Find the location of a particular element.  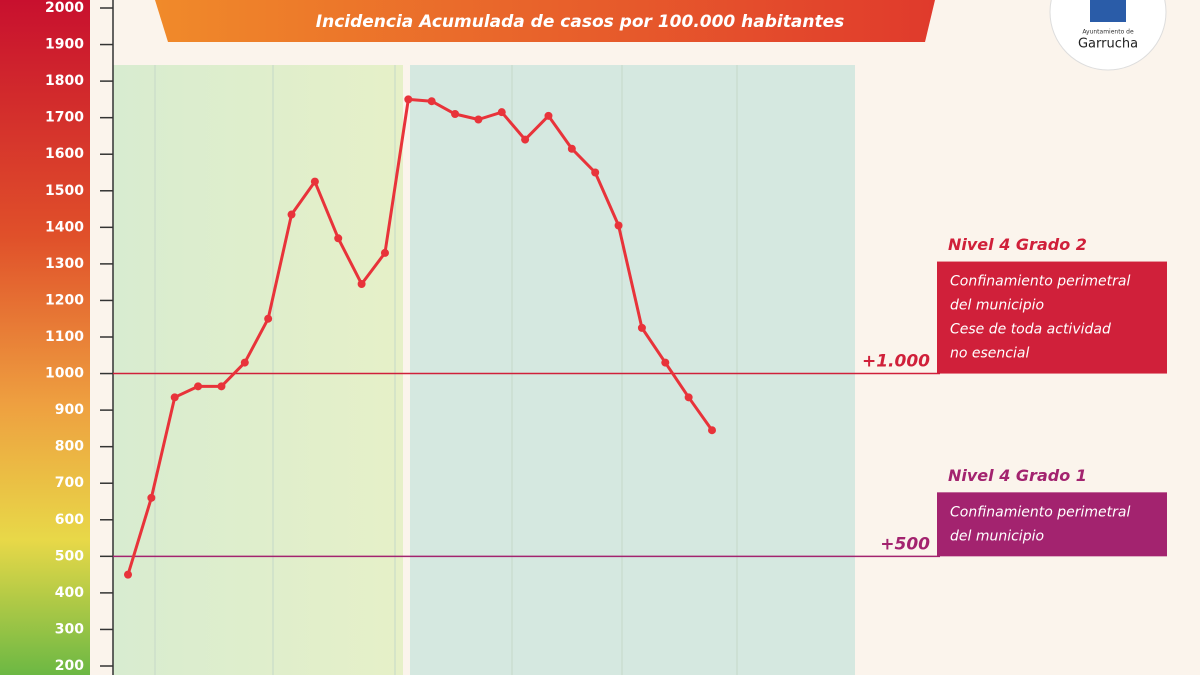

y-tick-label: 500 is located at coordinates (69, 556).